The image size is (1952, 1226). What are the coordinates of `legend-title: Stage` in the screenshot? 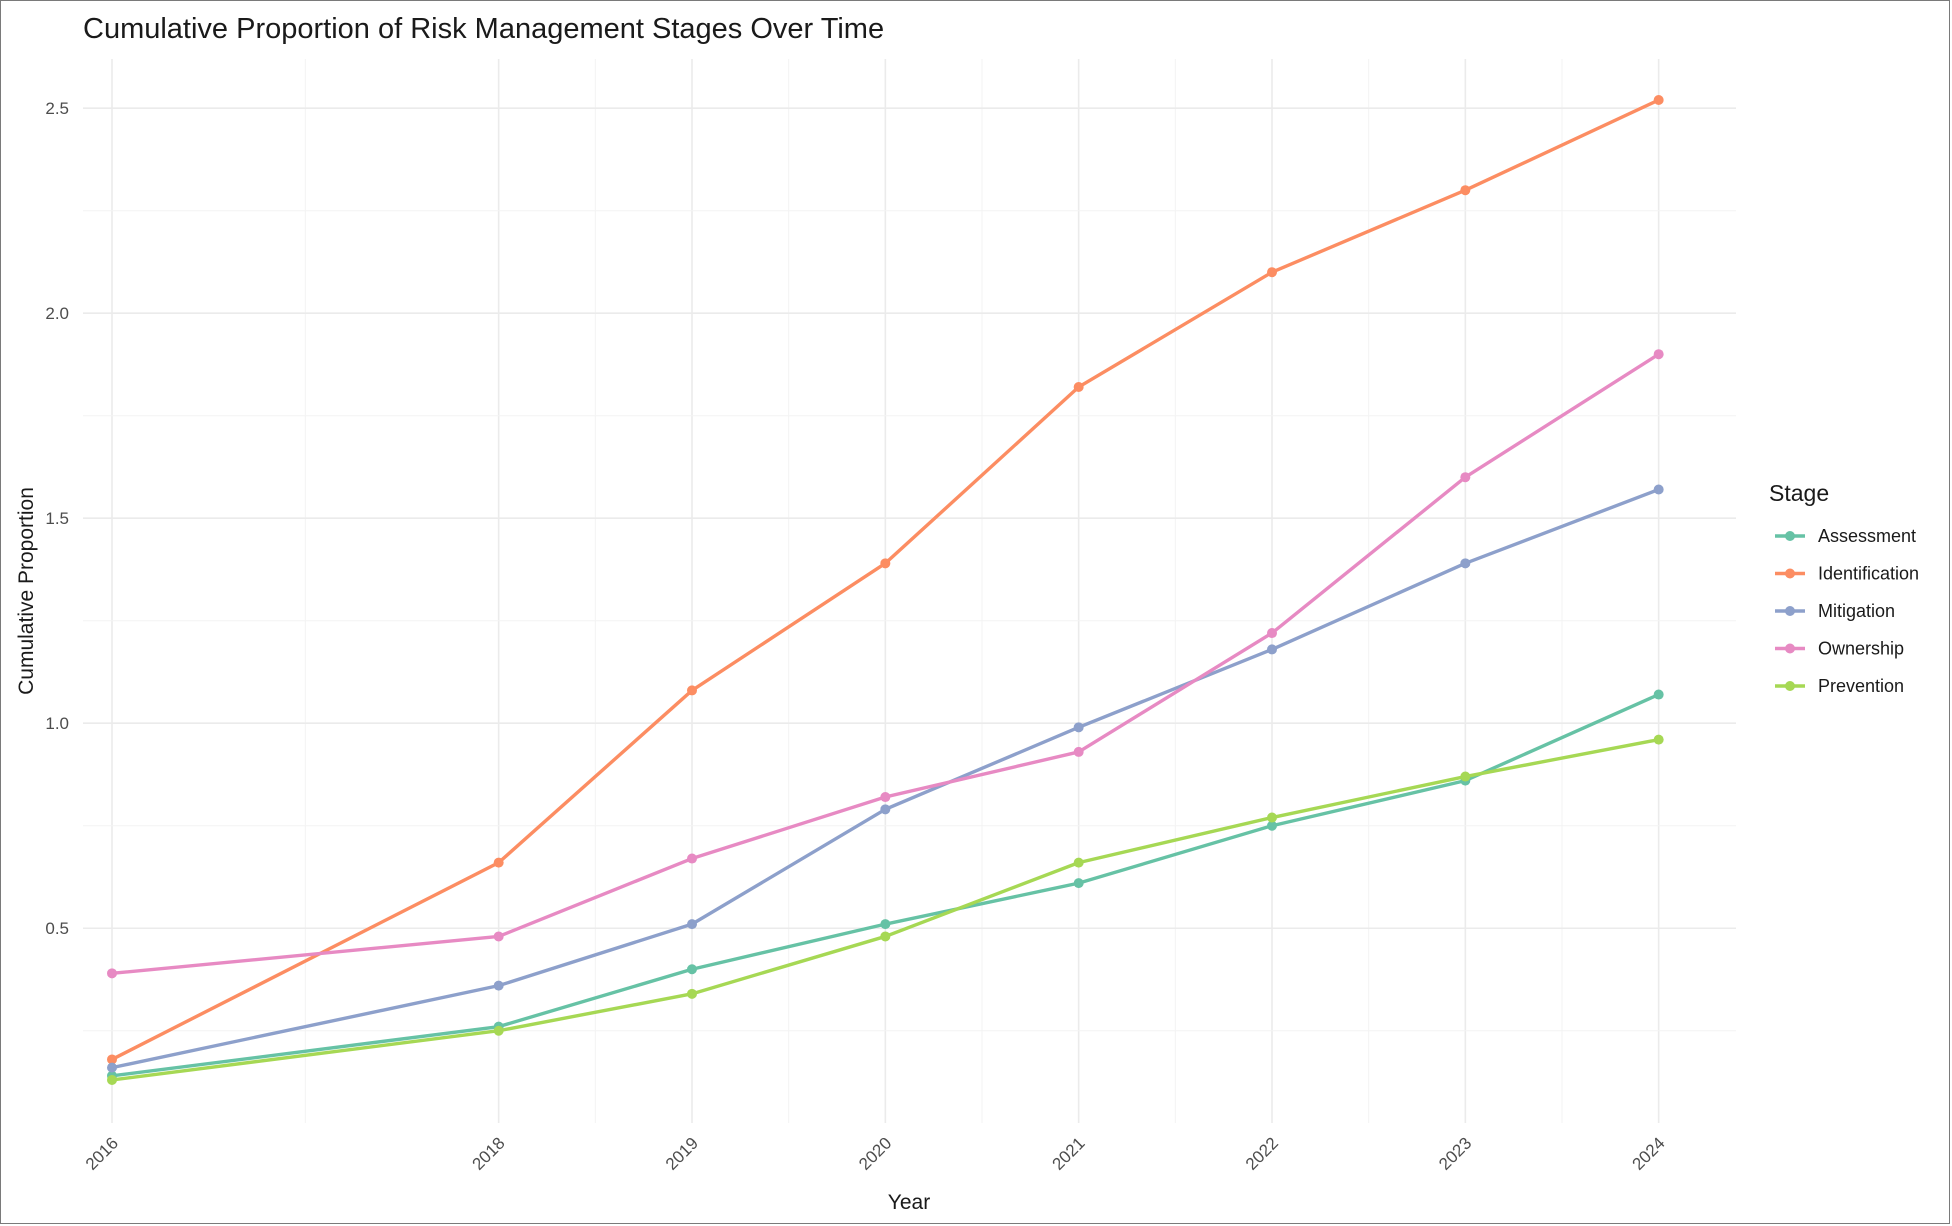 It's located at (1799, 493).